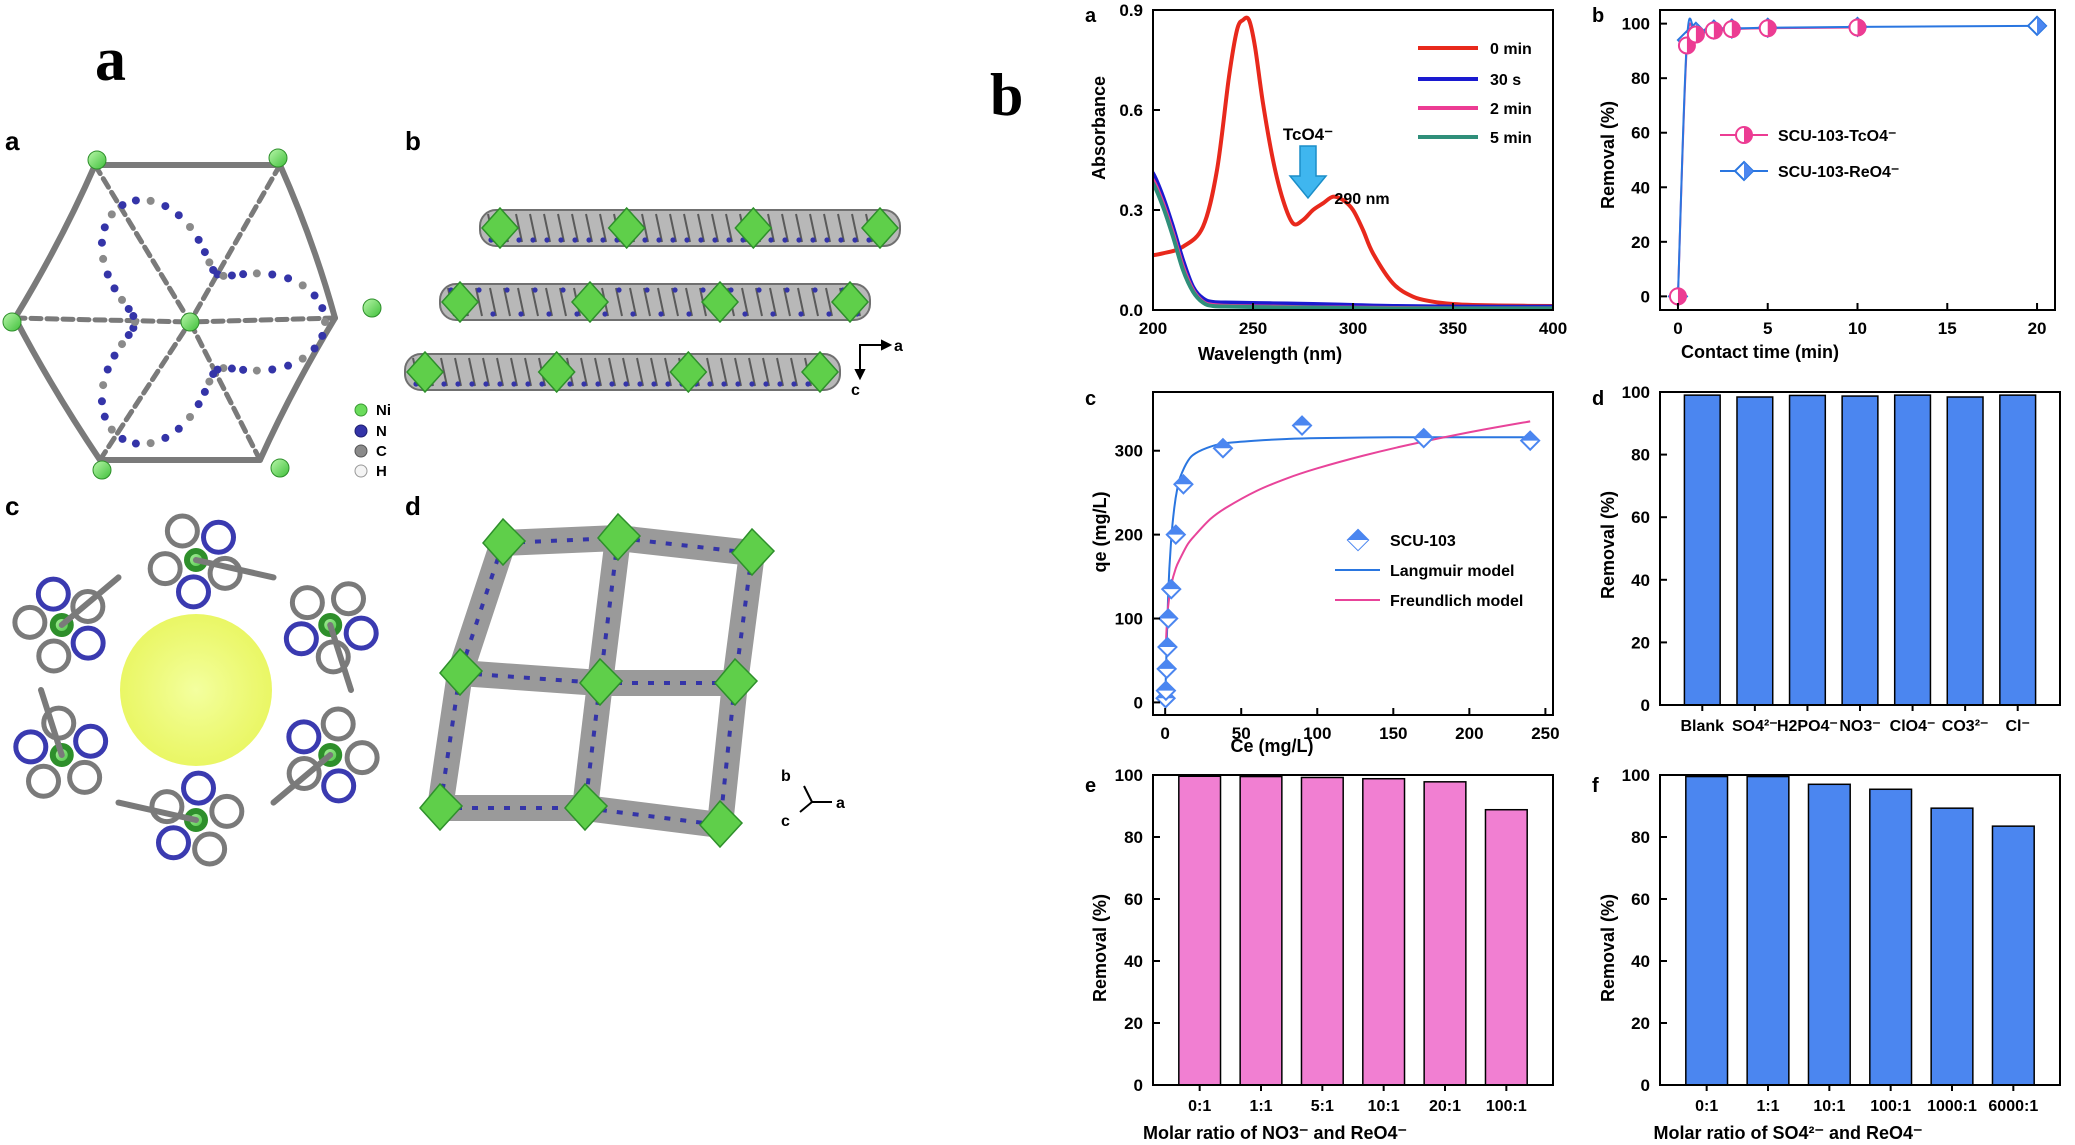  What do you see at coordinates (1859, 726) in the screenshot?
I see `category-label: NO3⁻` at bounding box center [1859, 726].